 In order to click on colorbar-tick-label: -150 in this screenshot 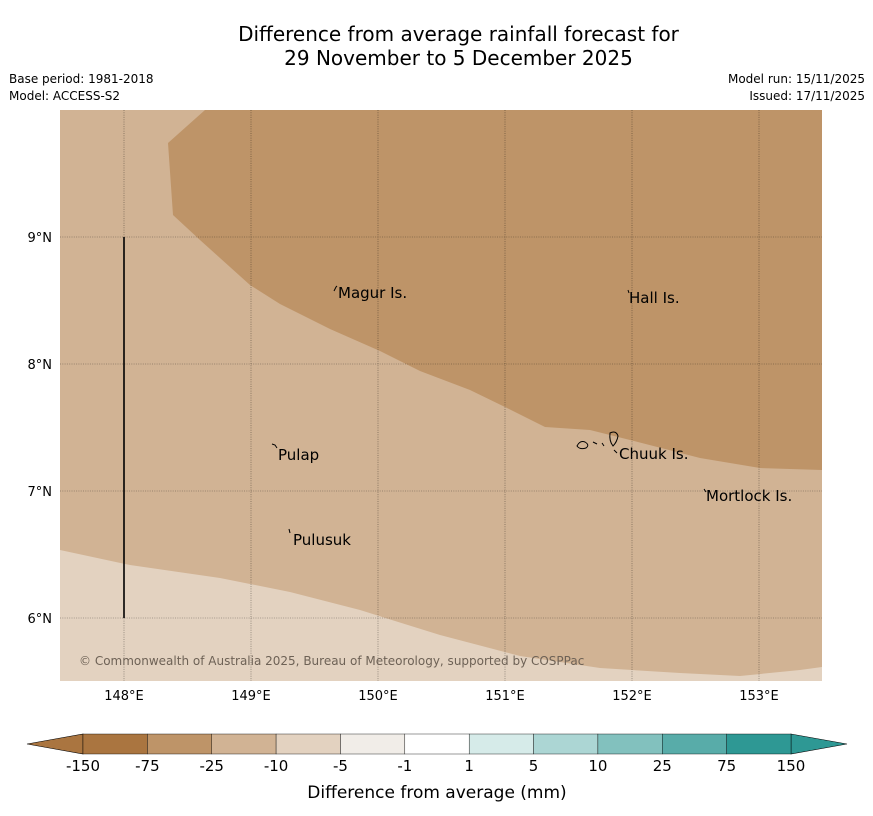, I will do `click(83, 766)`.